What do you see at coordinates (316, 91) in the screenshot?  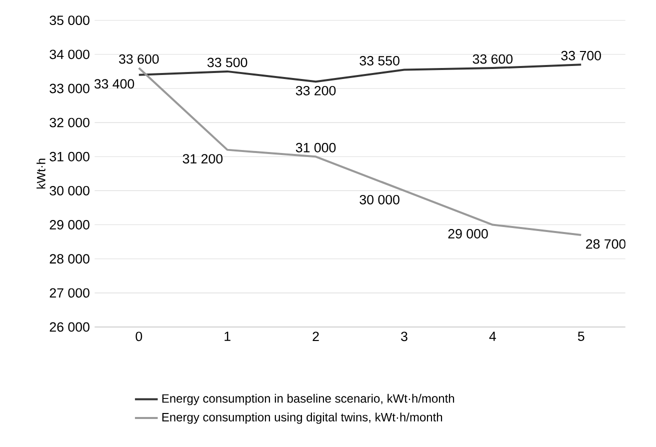 I see `data-label: 33 200` at bounding box center [316, 91].